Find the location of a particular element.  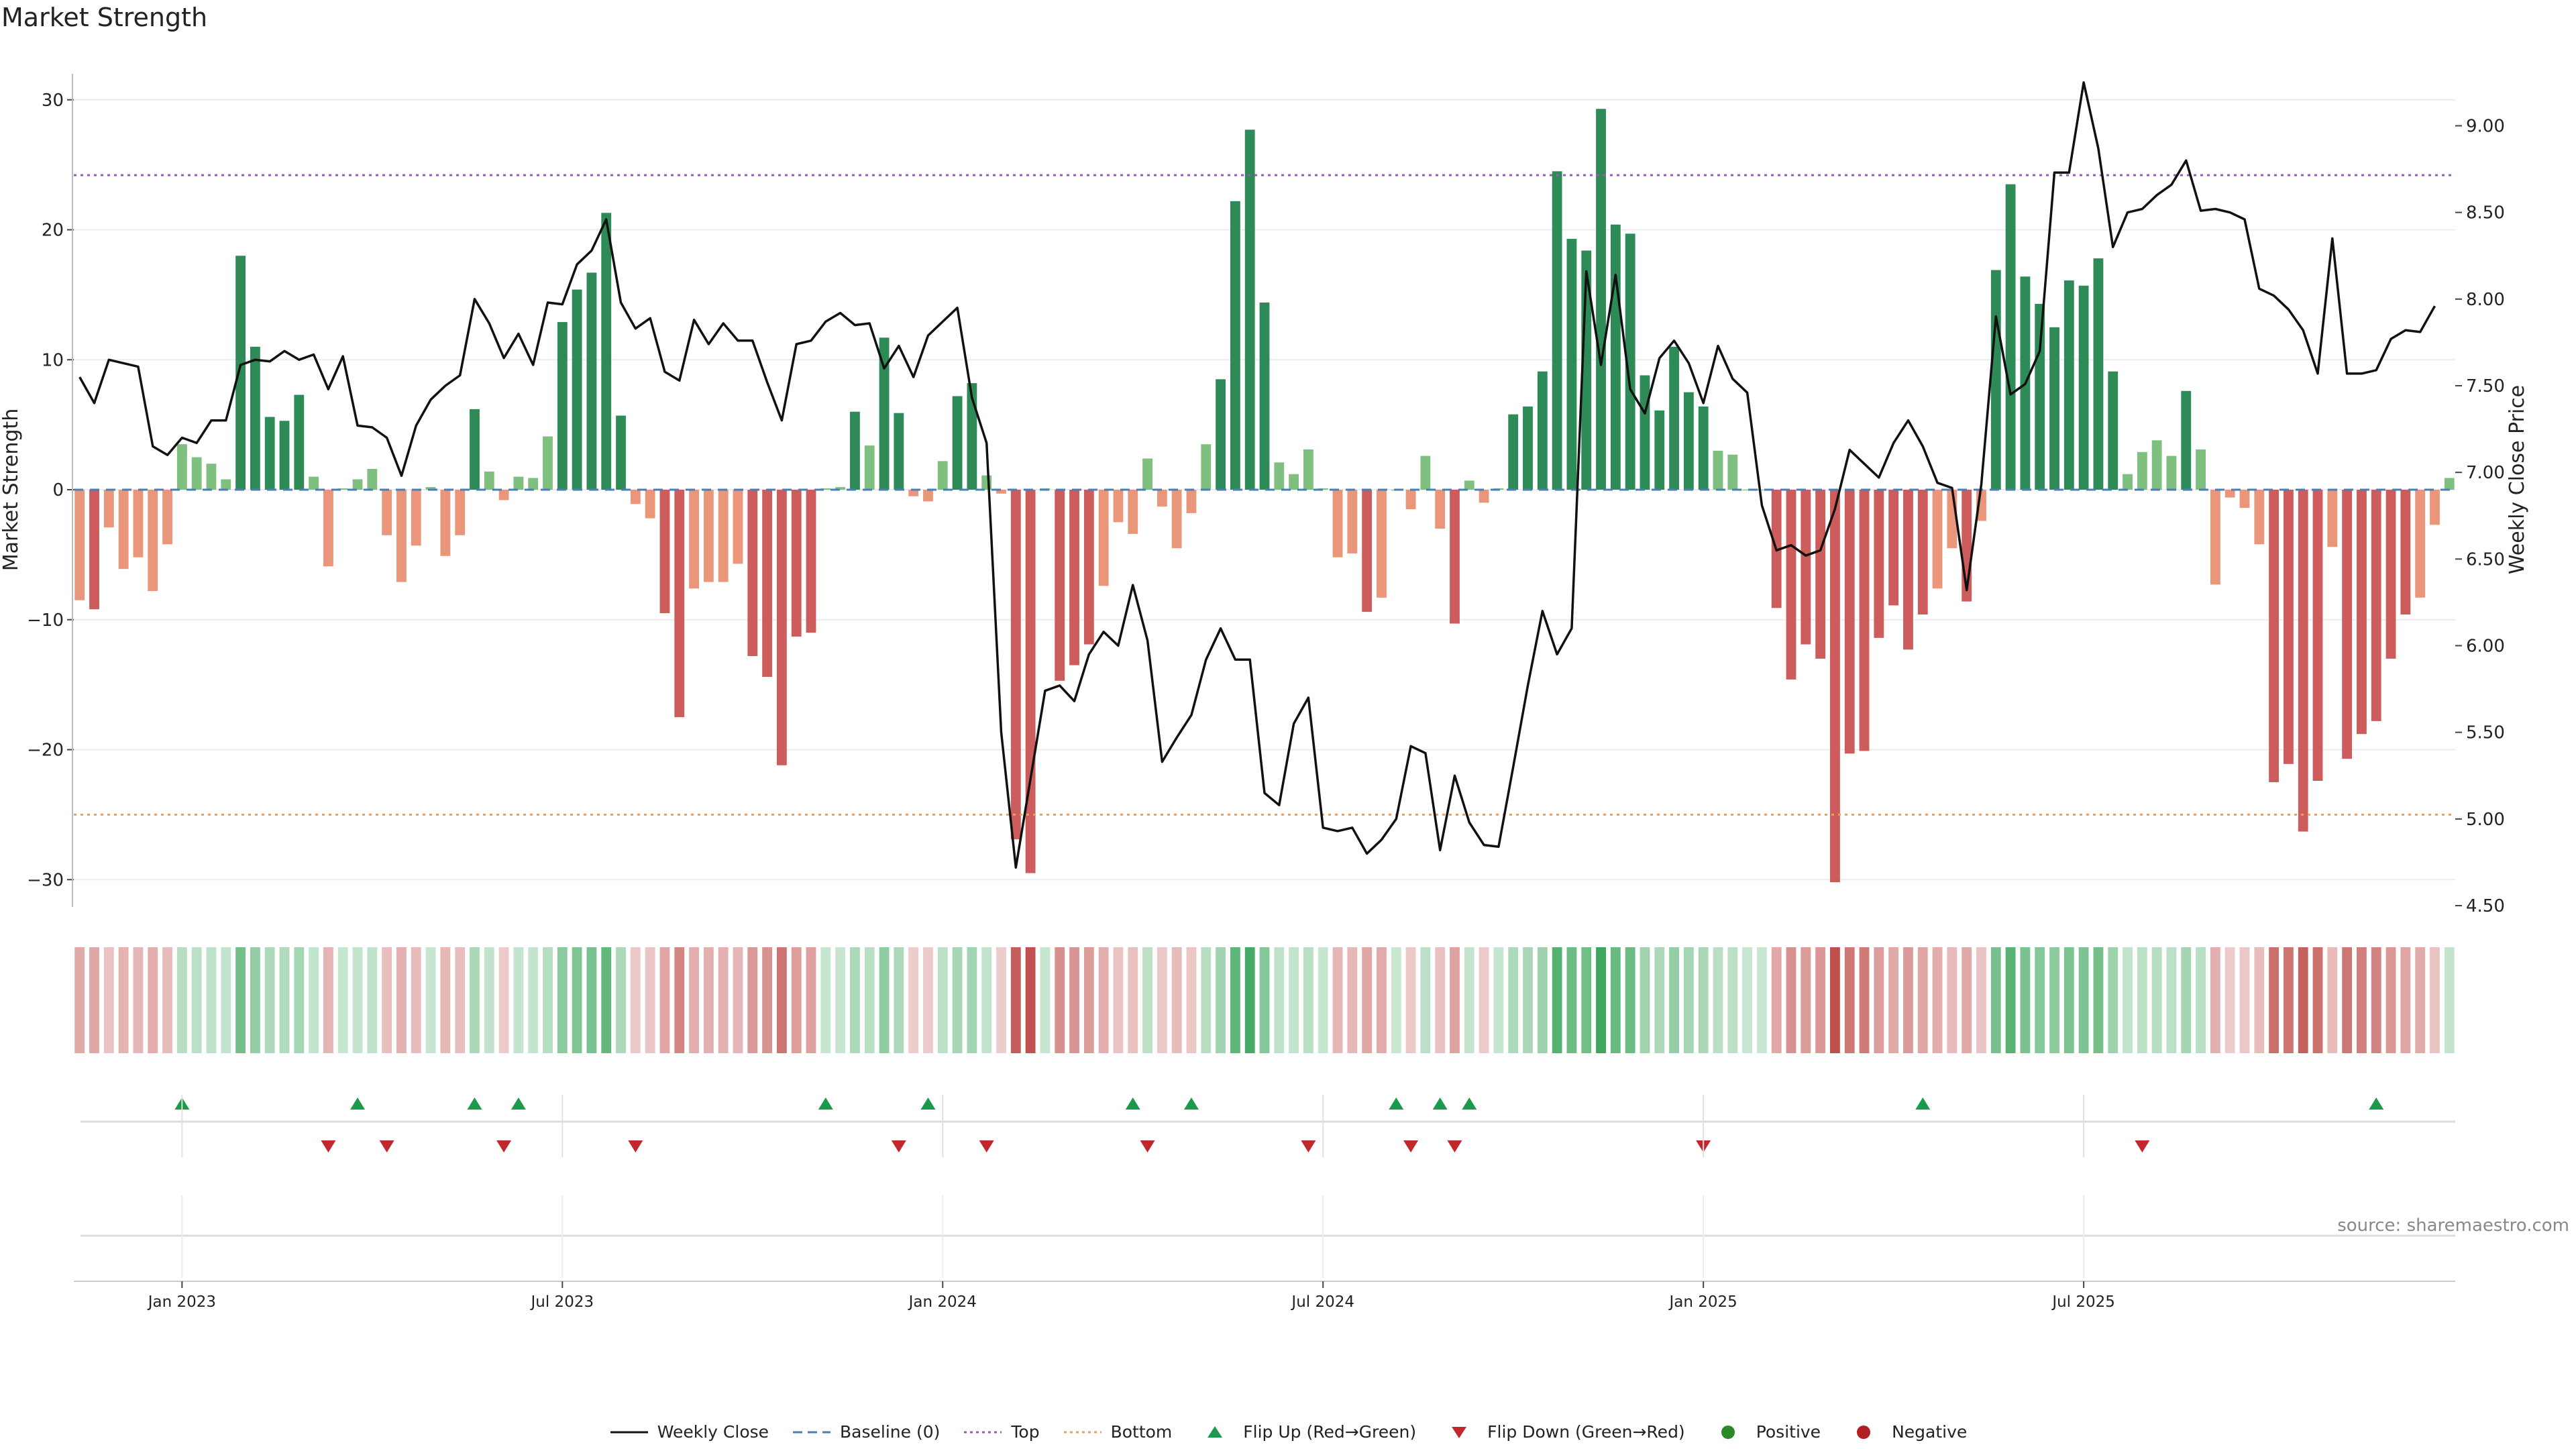

legend-item: Flip Down (Green→Red) is located at coordinates (1562, 1432).